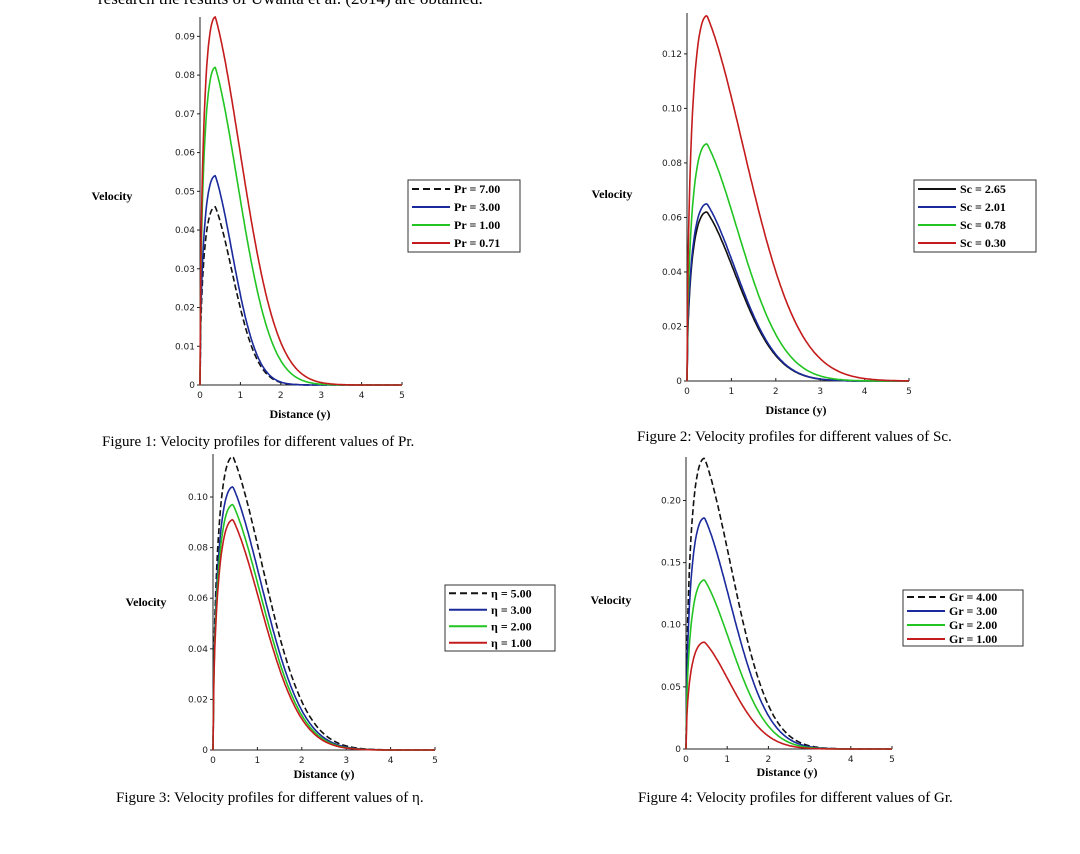 The height and width of the screenshot is (854, 1080). Describe the element at coordinates (477, 225) in the screenshot. I see `legend-label: Pr = 1.00` at that location.